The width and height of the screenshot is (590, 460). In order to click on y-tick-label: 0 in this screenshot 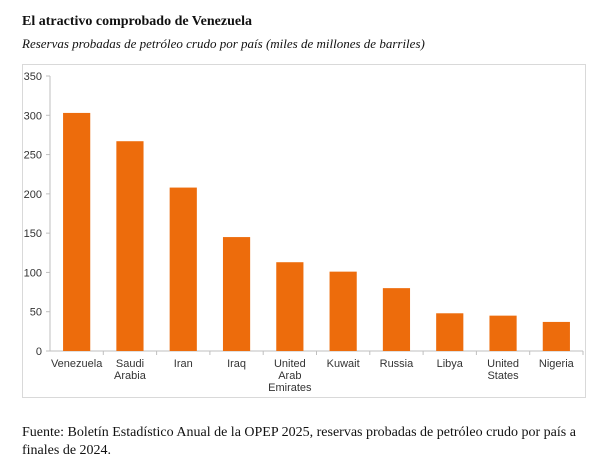, I will do `click(39, 352)`.